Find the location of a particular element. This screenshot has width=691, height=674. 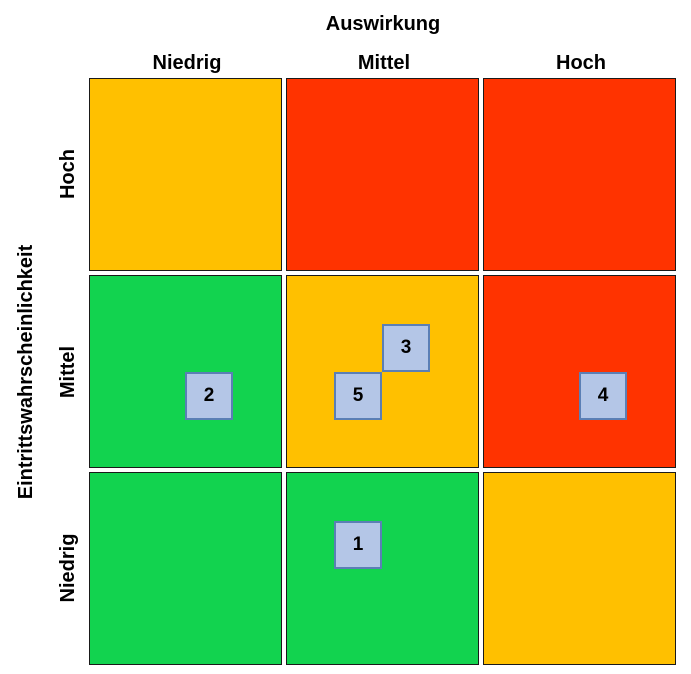

column-header-mittel: Mittel is located at coordinates (384, 63).